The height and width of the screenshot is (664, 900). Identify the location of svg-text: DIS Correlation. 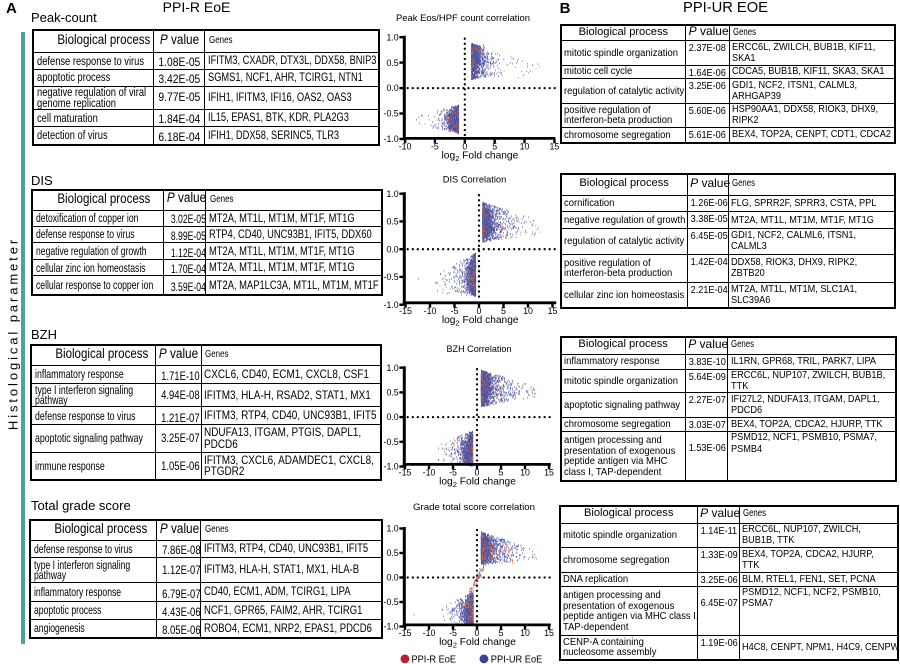
(475, 179).